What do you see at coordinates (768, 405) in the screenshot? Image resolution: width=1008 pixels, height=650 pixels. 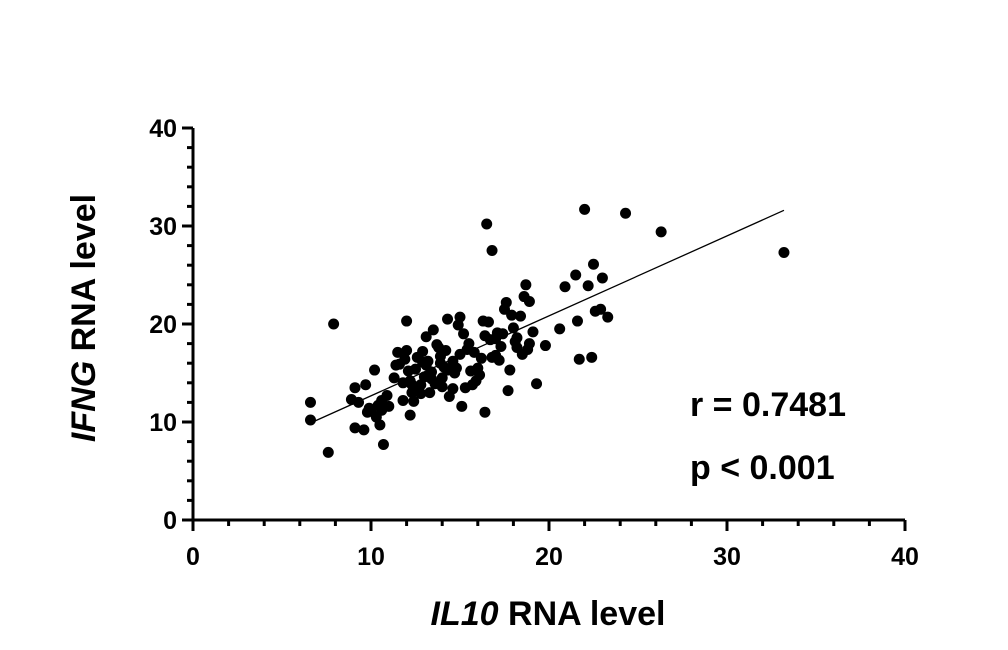 I see `correlation-annotation: r = 0.7481` at bounding box center [768, 405].